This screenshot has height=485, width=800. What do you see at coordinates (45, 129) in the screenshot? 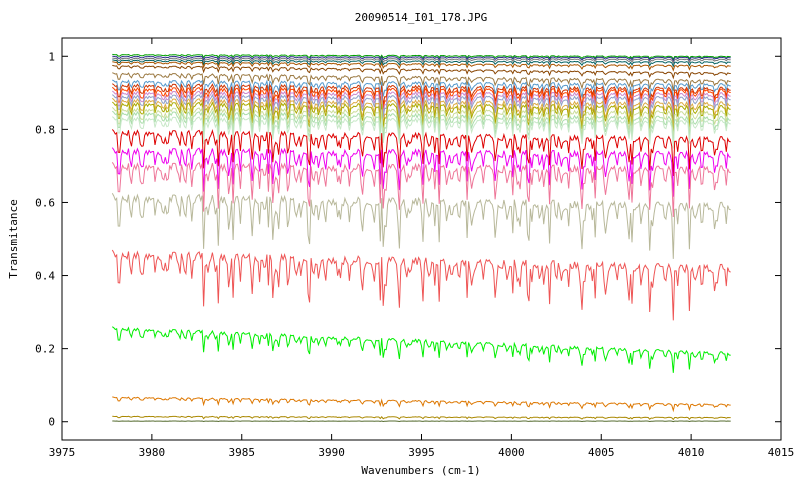
I see `y-tick-label: 0.8` at bounding box center [45, 129].